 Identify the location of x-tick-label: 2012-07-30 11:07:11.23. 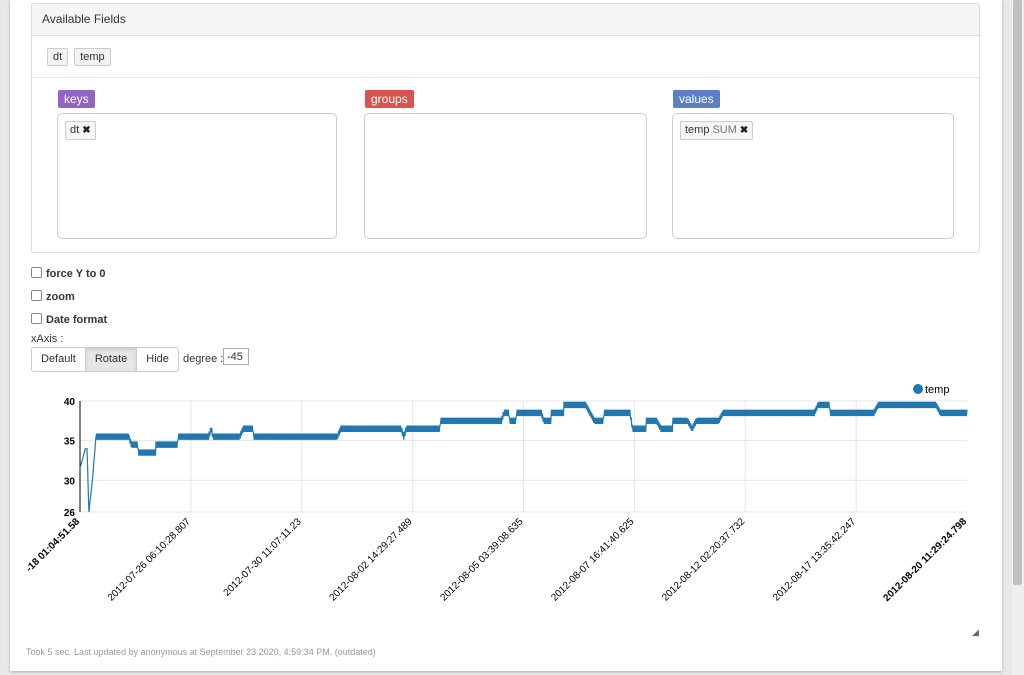
(263, 557).